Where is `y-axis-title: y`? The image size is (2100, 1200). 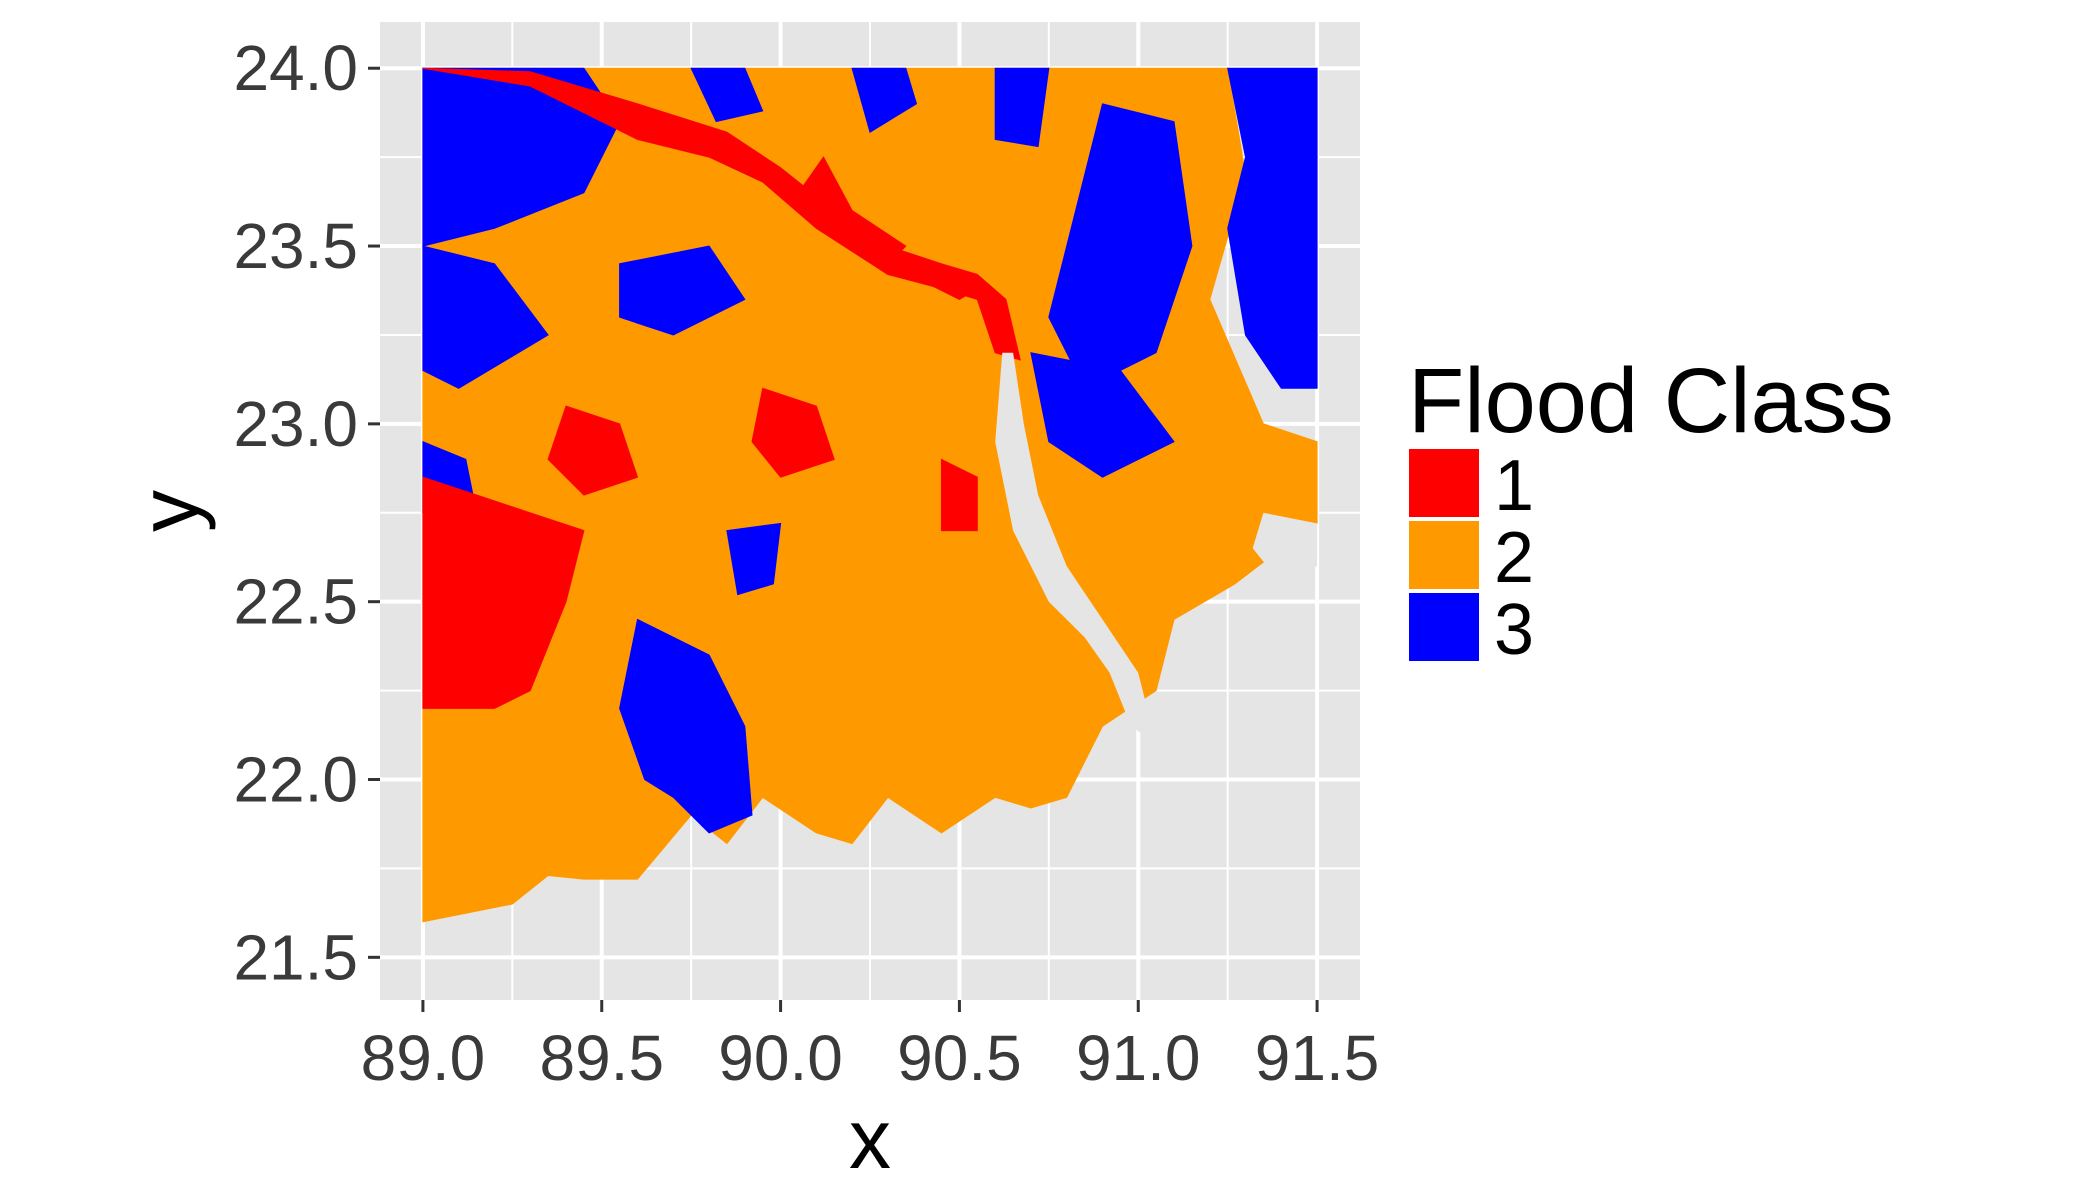 y-axis-title: y is located at coordinates (169, 511).